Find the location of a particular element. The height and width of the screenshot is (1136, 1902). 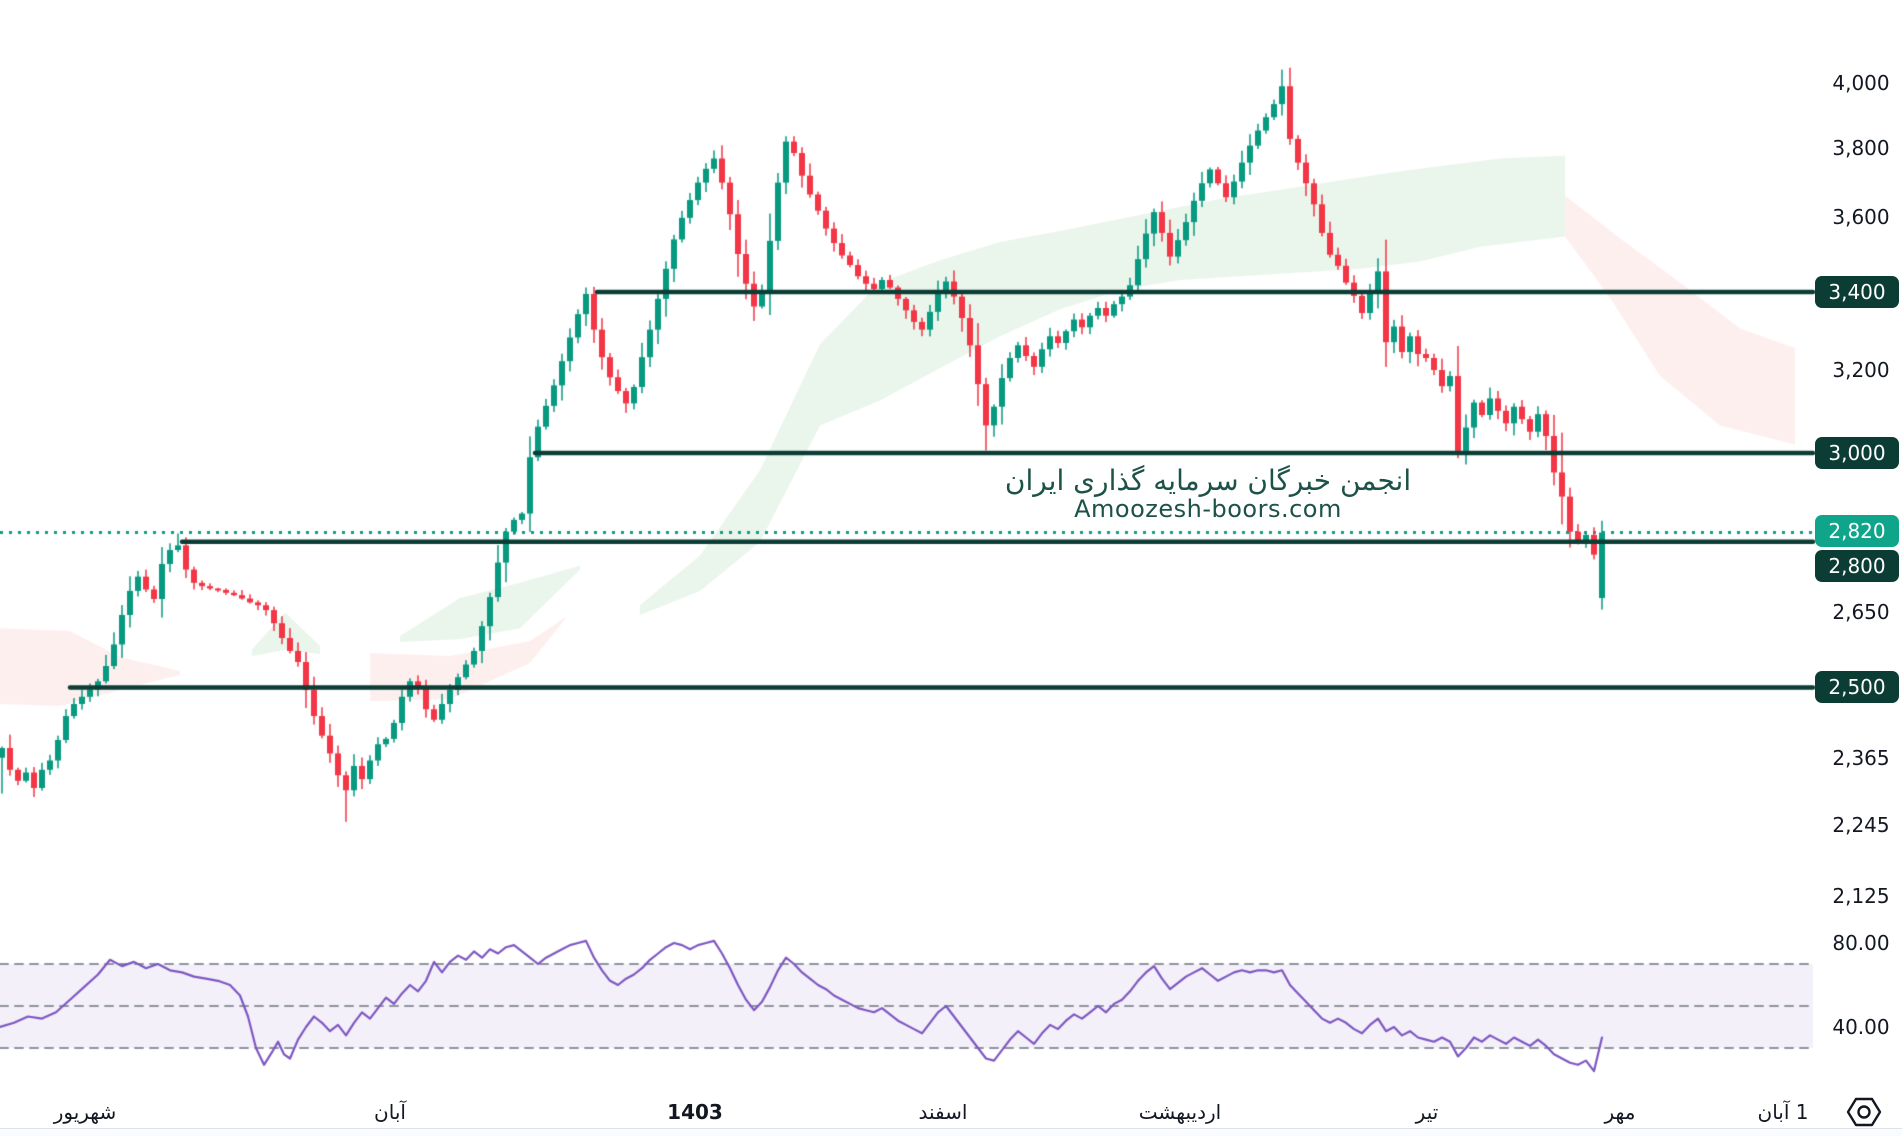

hexagon-marker-icon is located at coordinates (1864, 1112).